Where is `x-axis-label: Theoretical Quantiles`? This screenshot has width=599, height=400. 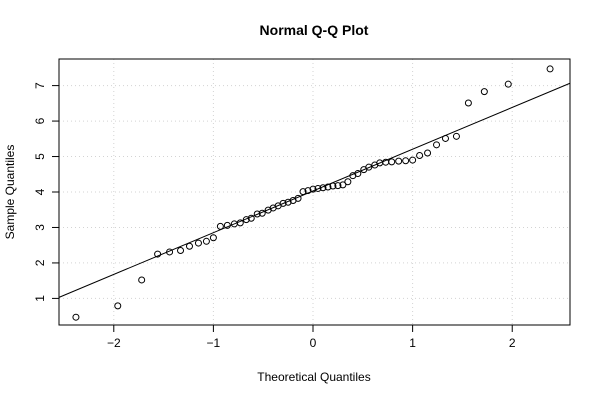
x-axis-label: Theoretical Quantiles is located at coordinates (313, 377).